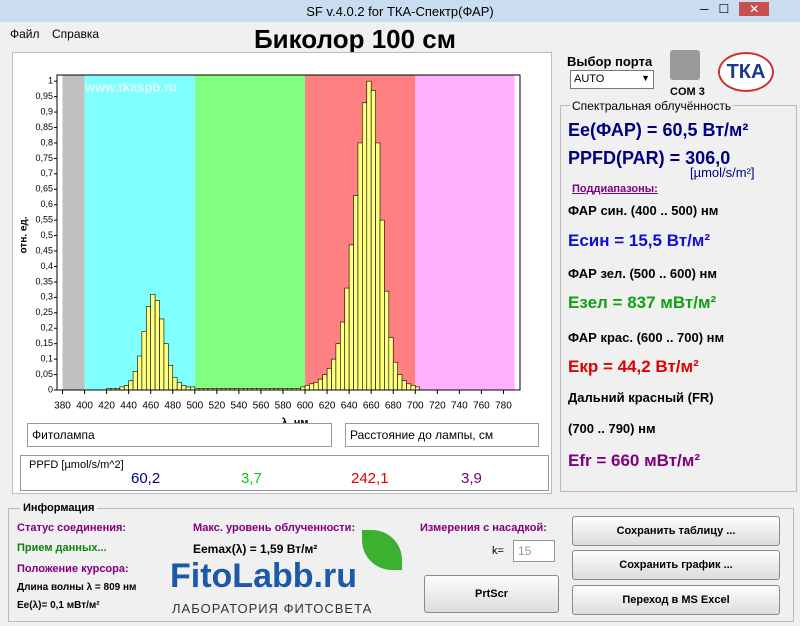 The image size is (800, 626). What do you see at coordinates (498, 551) in the screenshot?
I see `k-label: k=` at bounding box center [498, 551].